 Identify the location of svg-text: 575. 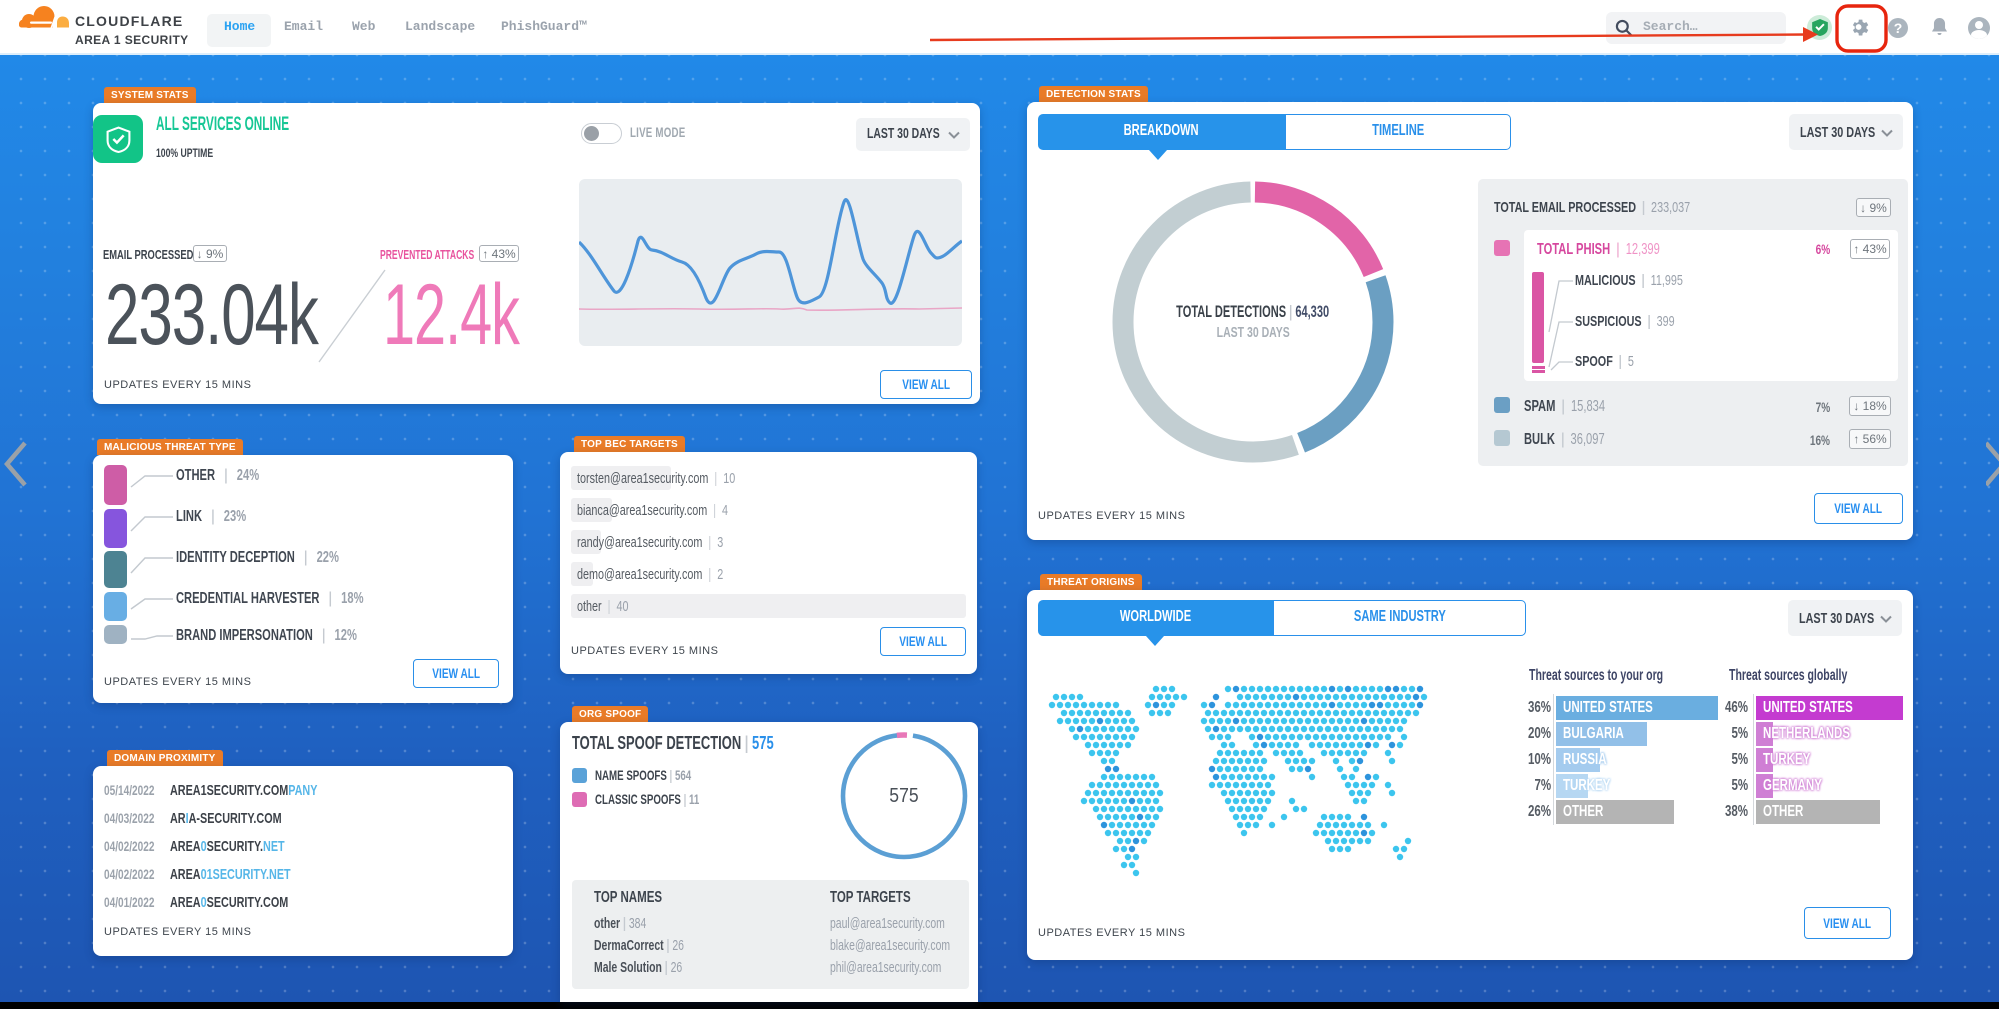
(903, 795).